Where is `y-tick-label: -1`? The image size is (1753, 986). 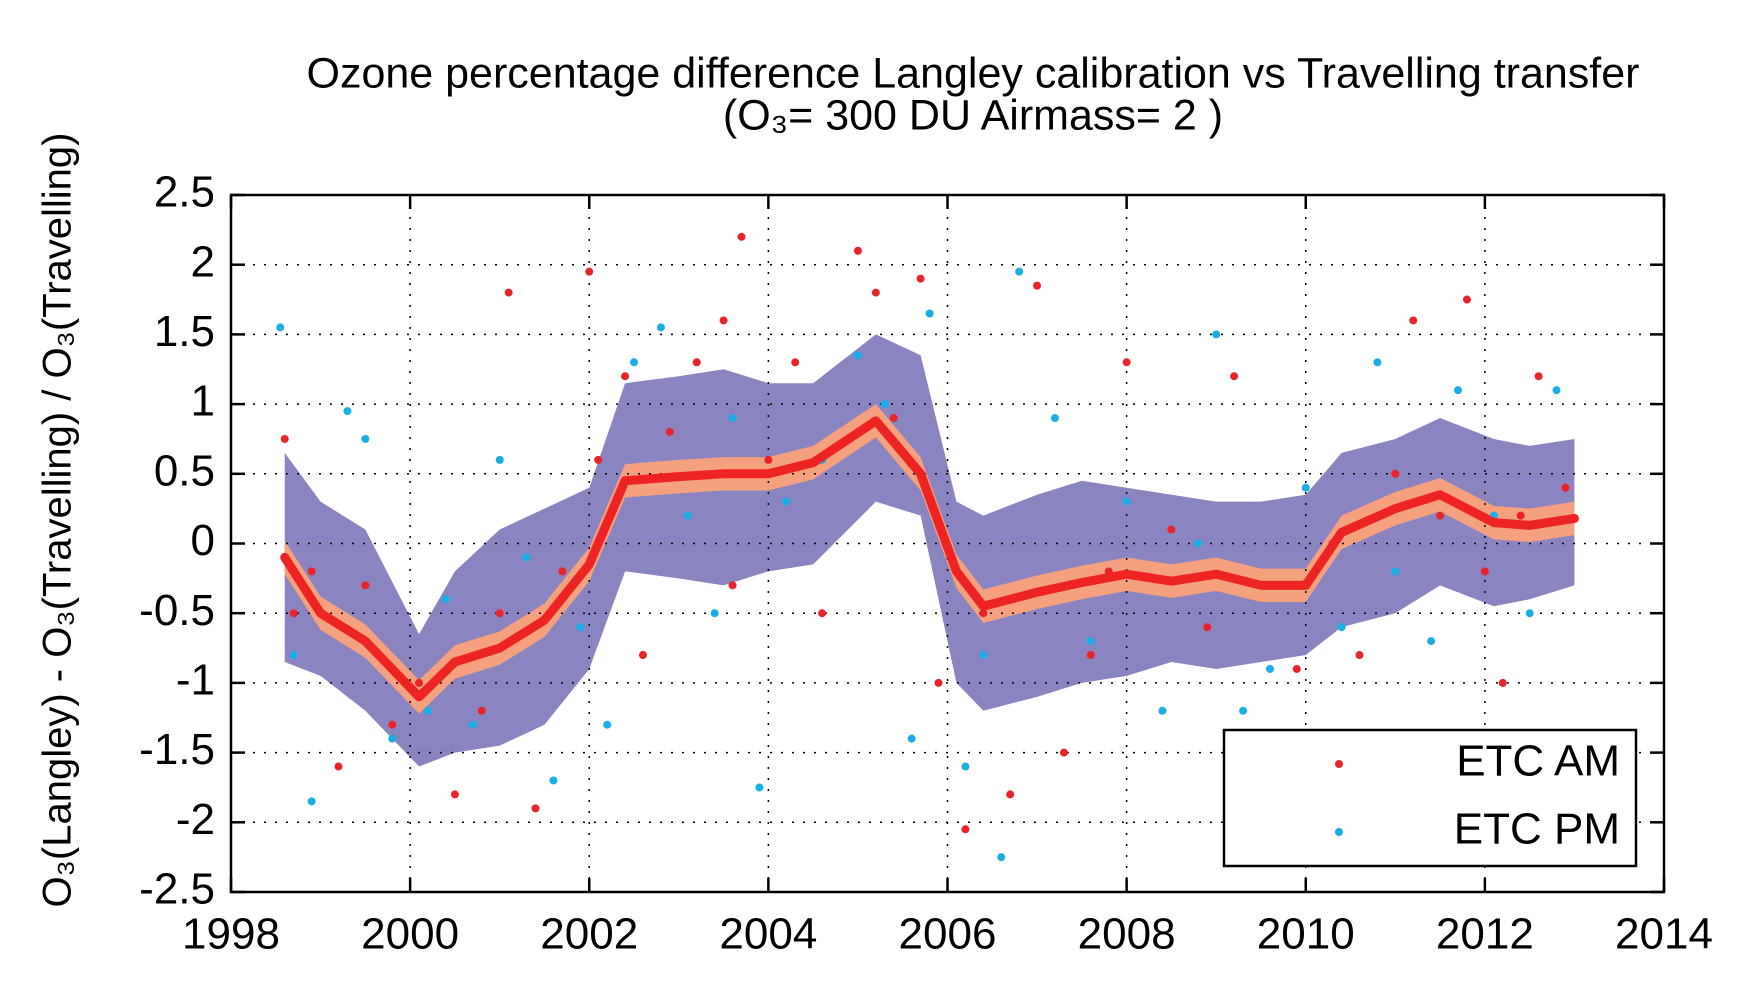 y-tick-label: -1 is located at coordinates (195, 680).